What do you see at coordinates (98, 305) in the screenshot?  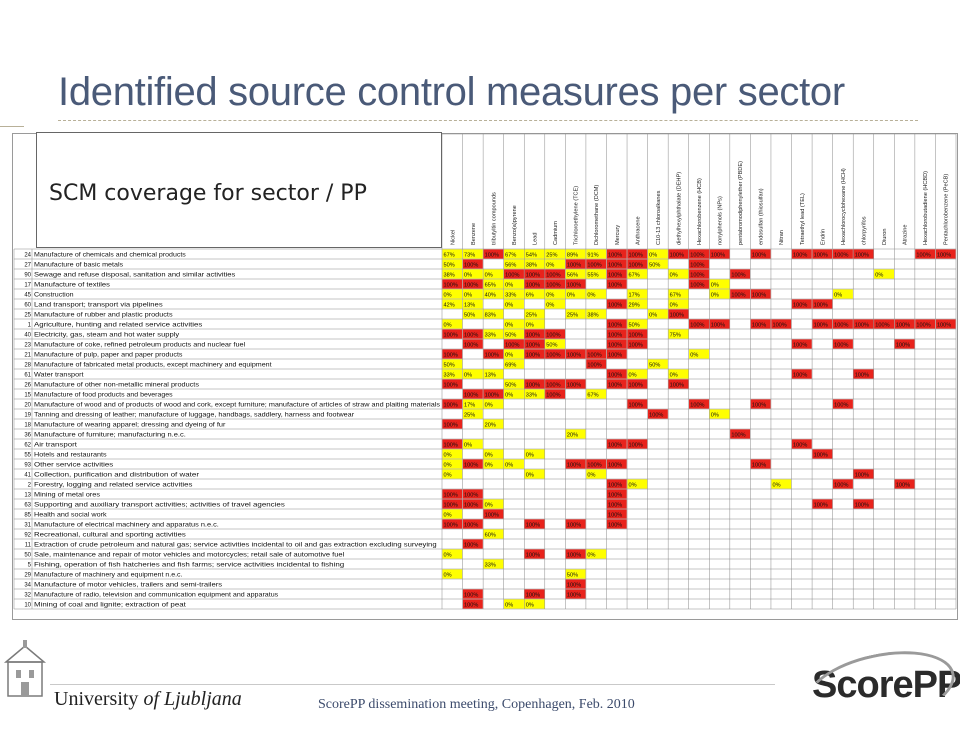 I see `row-sector: Land transport; transport via pipelines` at bounding box center [98, 305].